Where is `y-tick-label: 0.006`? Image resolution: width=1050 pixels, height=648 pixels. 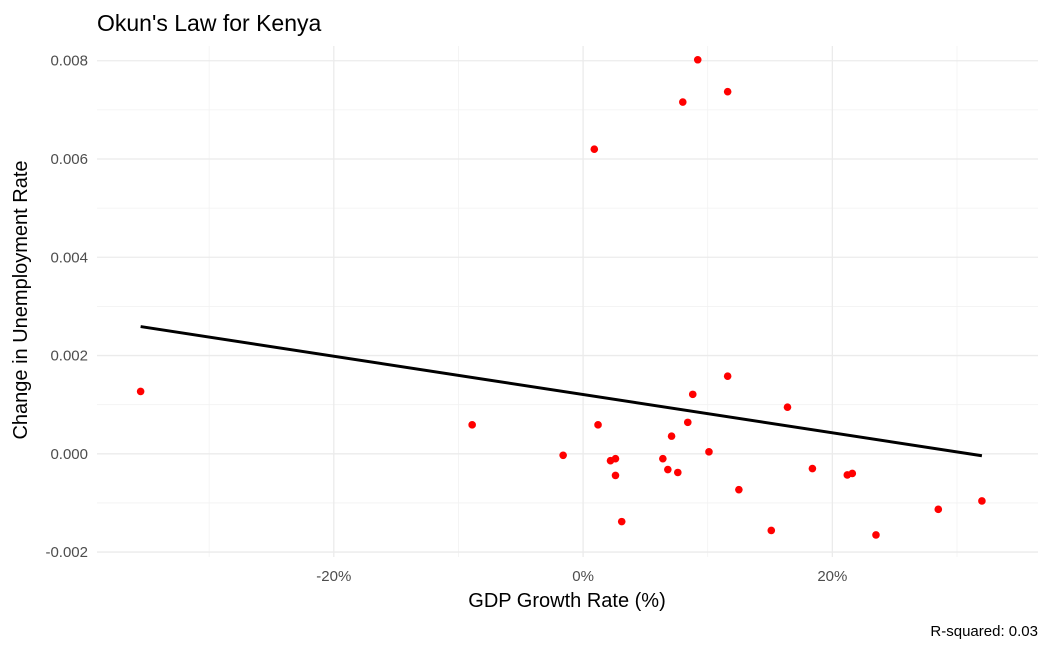
y-tick-label: 0.006 is located at coordinates (69, 159).